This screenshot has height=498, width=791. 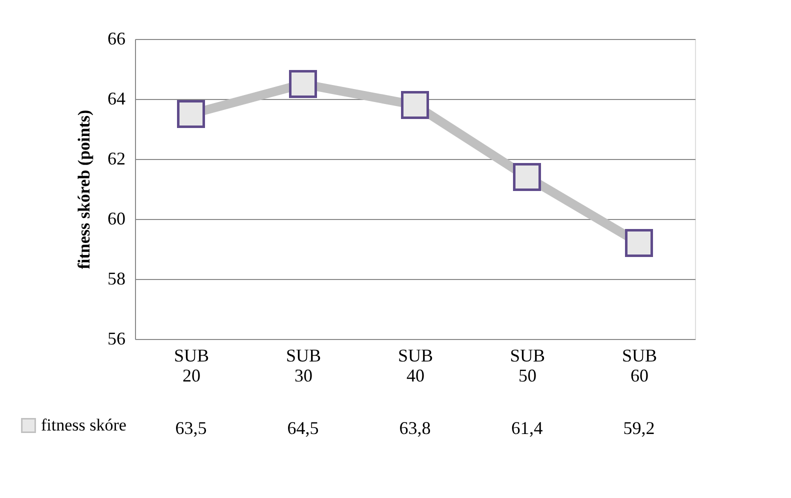 What do you see at coordinates (415, 428) in the screenshot?
I see `data-label: 63,8` at bounding box center [415, 428].